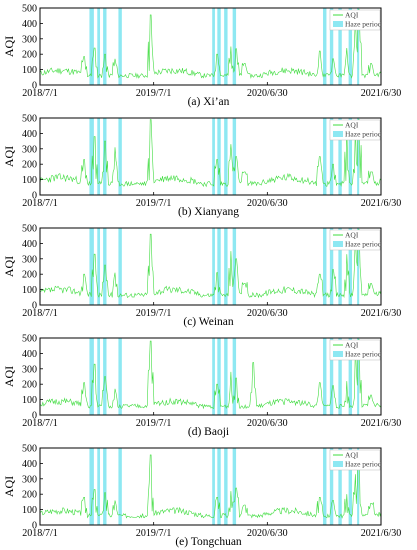  Describe the element at coordinates (208, 542) in the screenshot. I see `panel-caption: (e) Tongchuan` at that location.